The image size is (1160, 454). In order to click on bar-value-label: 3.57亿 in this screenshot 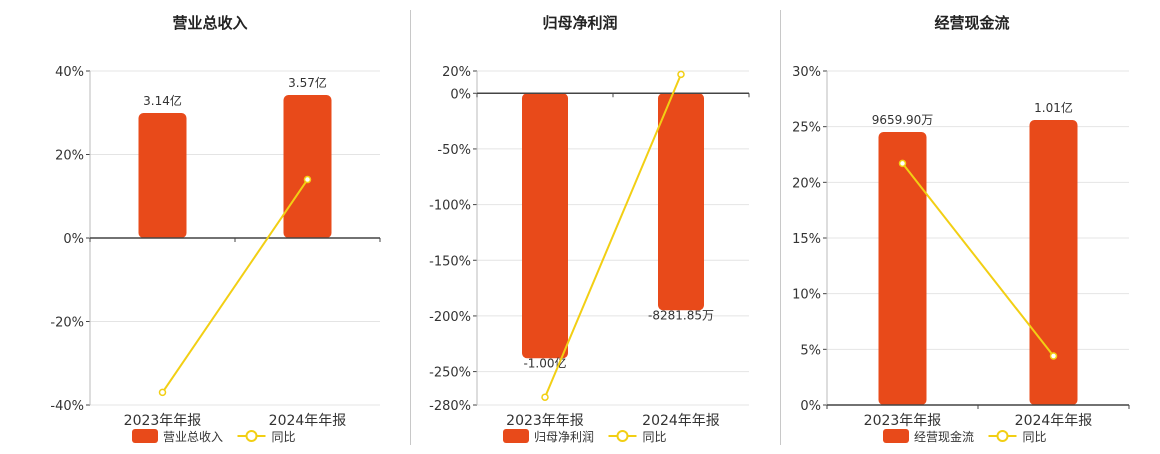, I will do `click(307, 82)`.